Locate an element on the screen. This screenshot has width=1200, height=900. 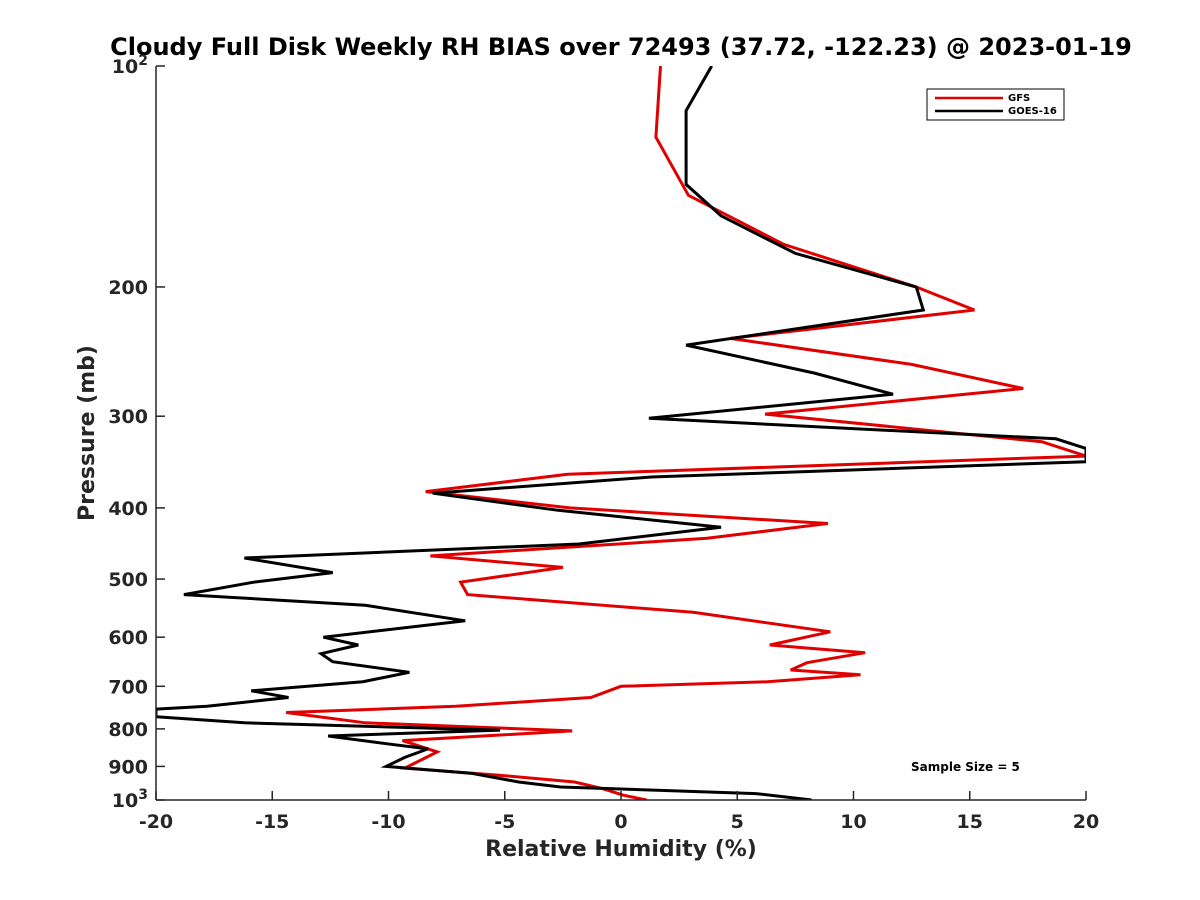
y-tick-label: 800 is located at coordinates (128, 730).